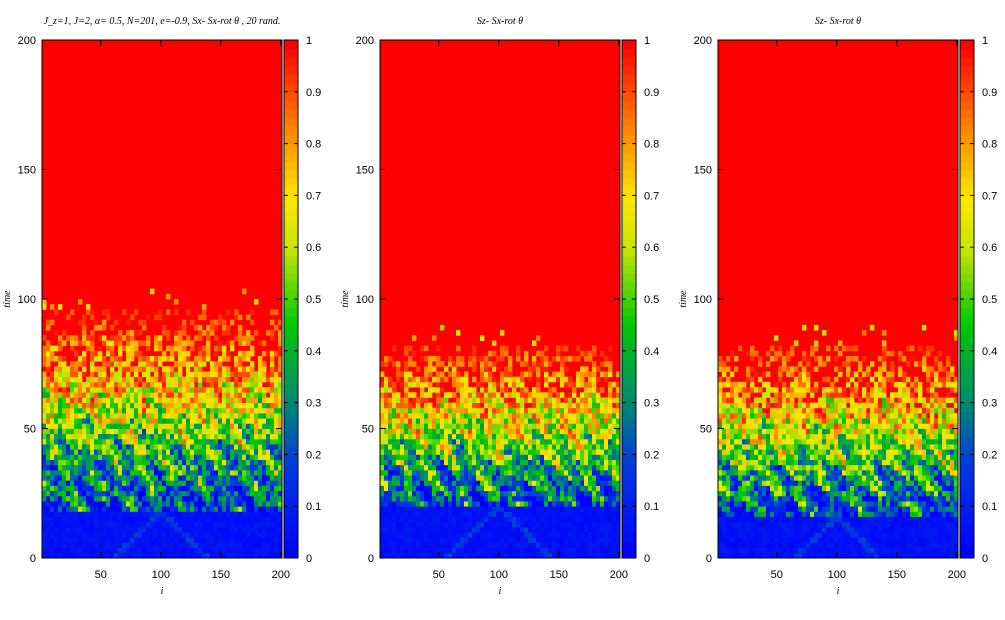  I want to click on colorbar-tick-label: 0.9, so click(651, 93).